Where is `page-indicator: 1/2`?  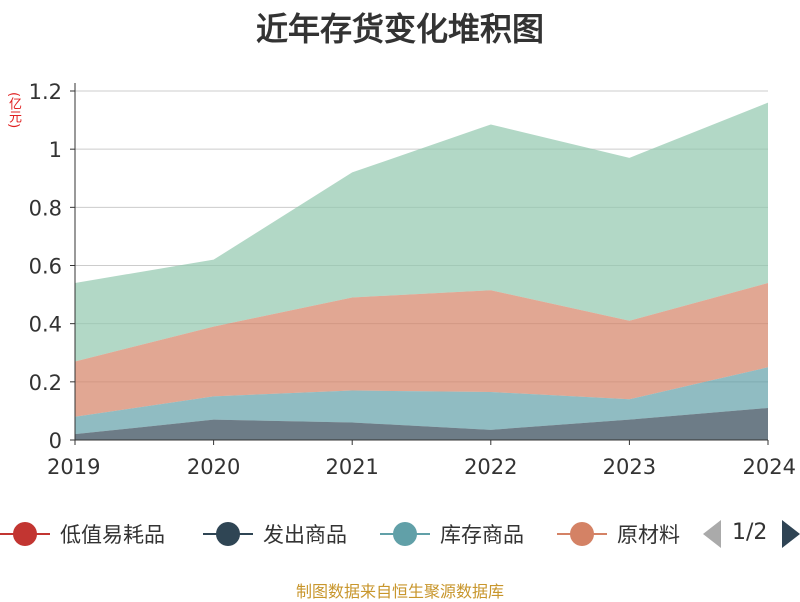
page-indicator: 1/2 is located at coordinates (750, 532).